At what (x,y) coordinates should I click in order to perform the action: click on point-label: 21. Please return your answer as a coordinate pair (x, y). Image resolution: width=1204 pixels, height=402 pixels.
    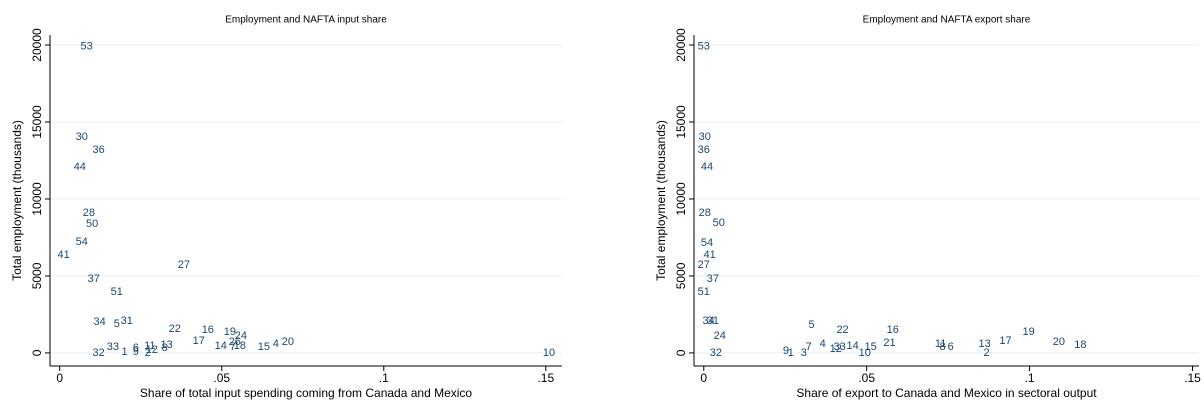
    Looking at the image, I should click on (889, 343).